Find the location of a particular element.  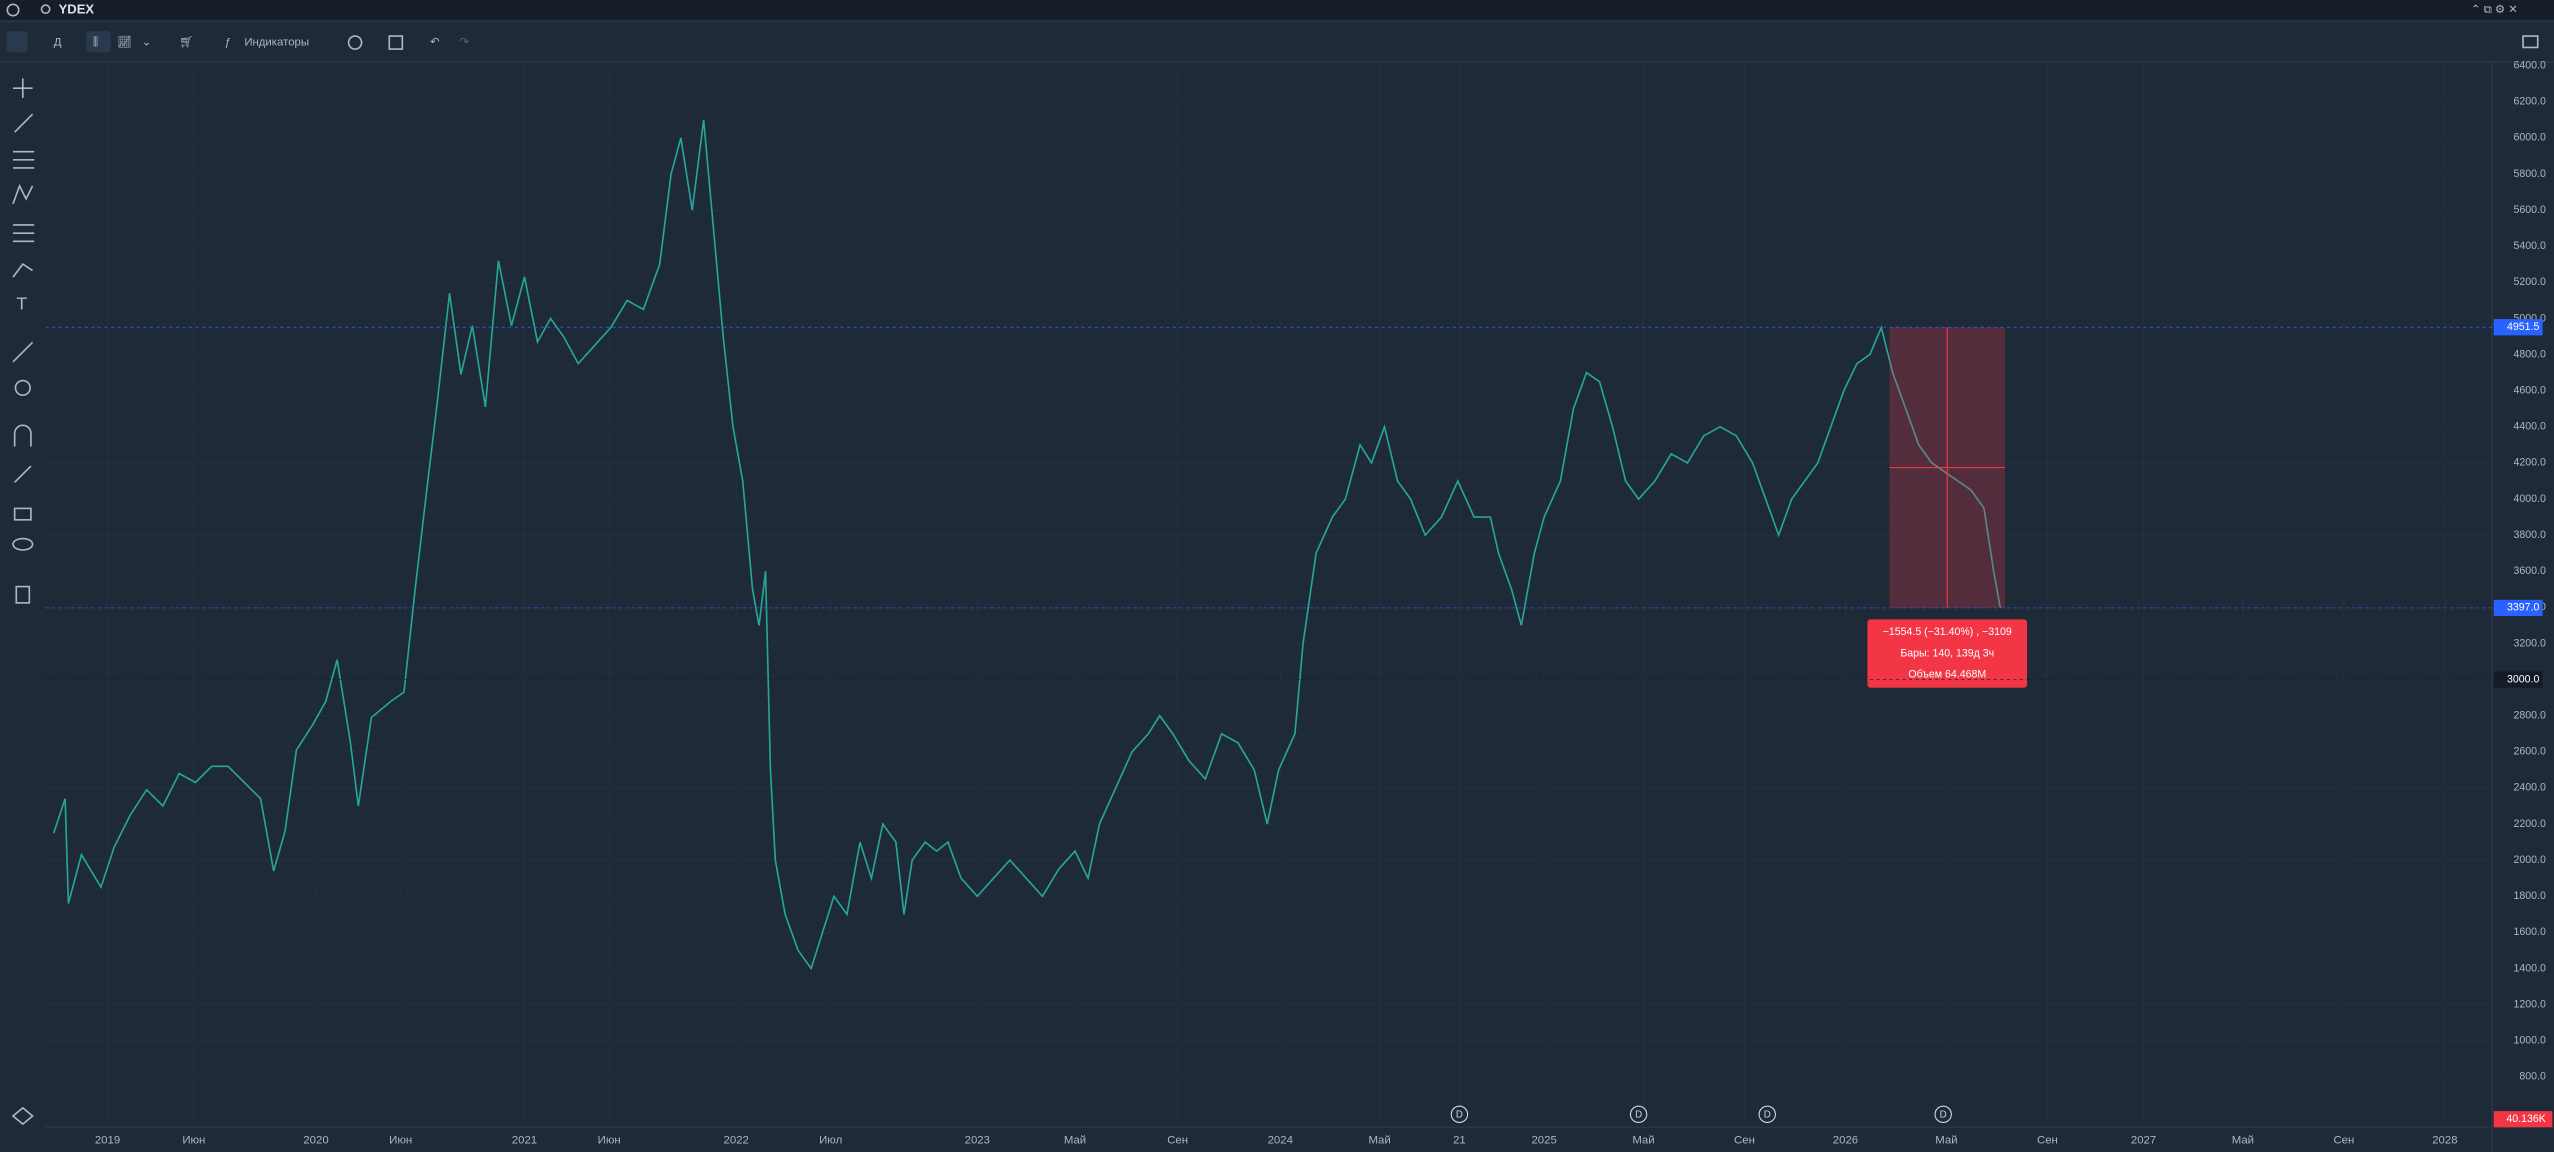

chart-type-btn is located at coordinates (98, 42).